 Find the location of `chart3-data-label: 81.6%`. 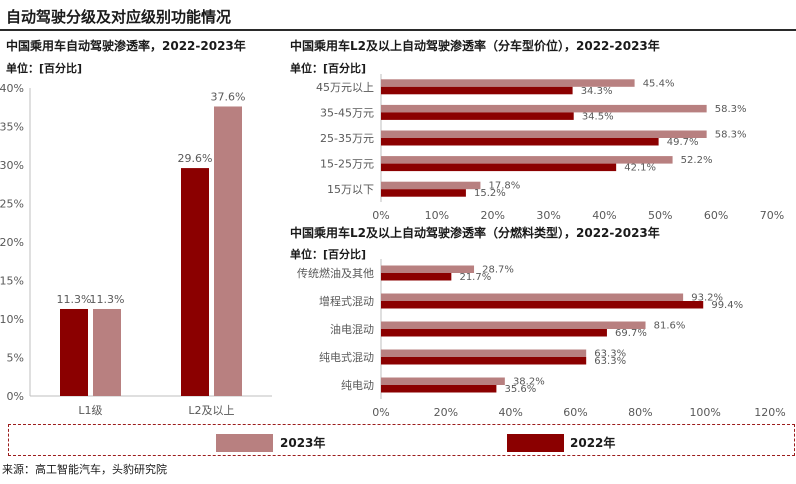

chart3-data-label: 81.6% is located at coordinates (670, 326).